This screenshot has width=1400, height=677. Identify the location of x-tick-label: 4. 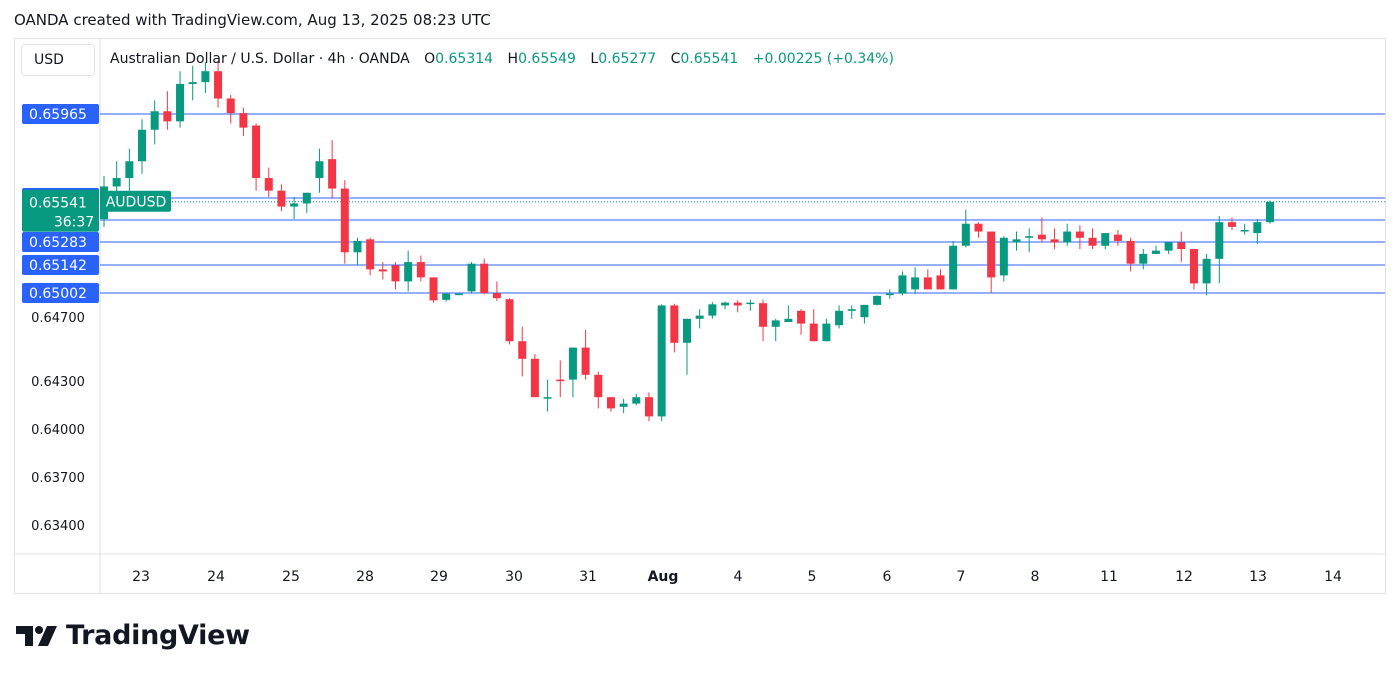
(738, 577).